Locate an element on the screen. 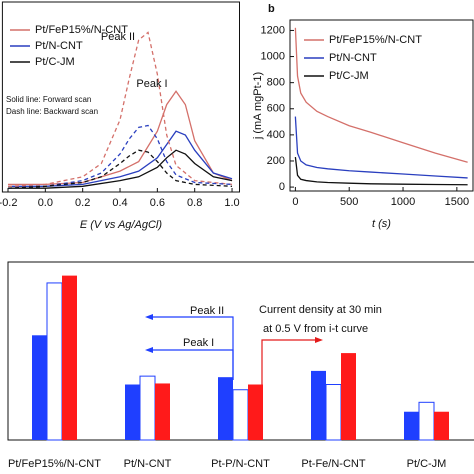 This screenshot has height=474, width=474. x-tick-label: 1000 is located at coordinates (403, 202).